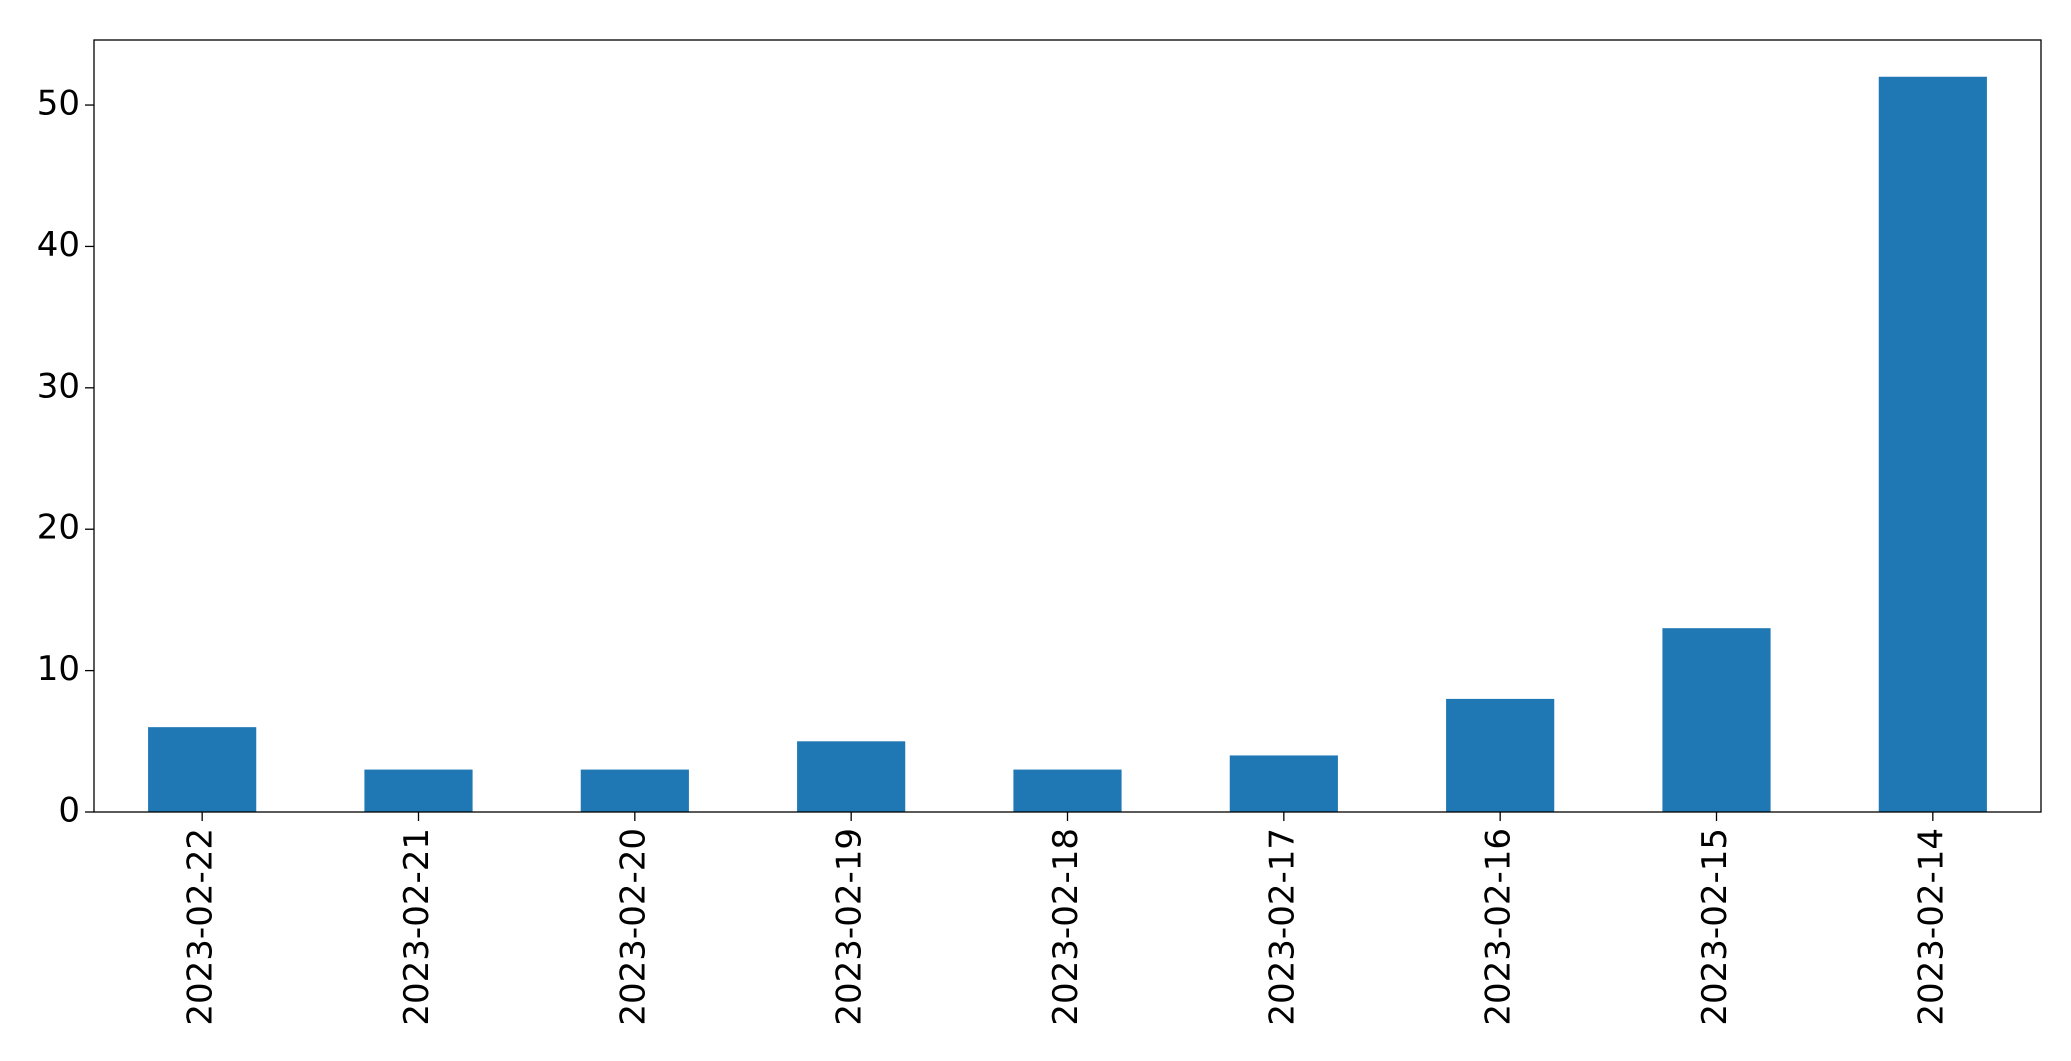 The image size is (2071, 1061). Describe the element at coordinates (633, 927) in the screenshot. I see `x-tick-label: 2023-02-20` at that location.